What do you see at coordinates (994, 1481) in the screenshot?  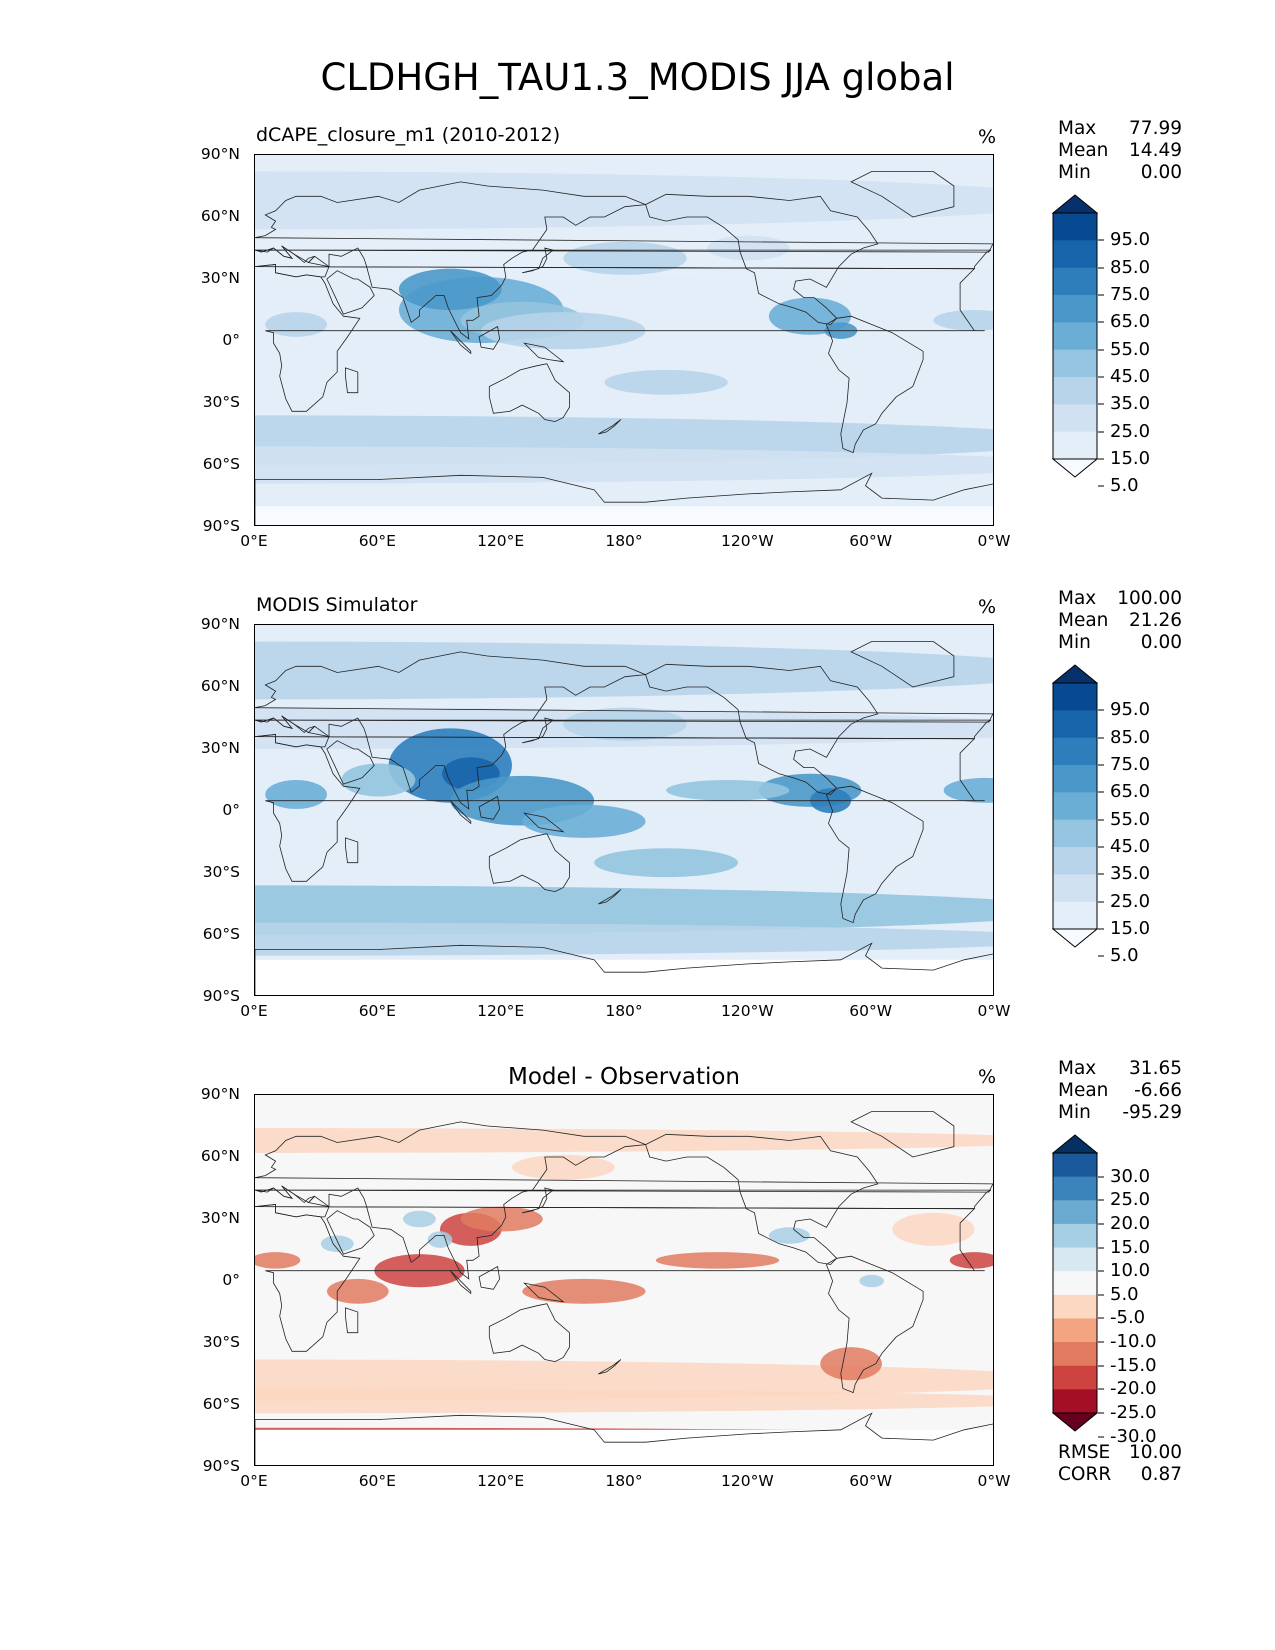 I see `longitude-tick-label: 0°W` at bounding box center [994, 1481].